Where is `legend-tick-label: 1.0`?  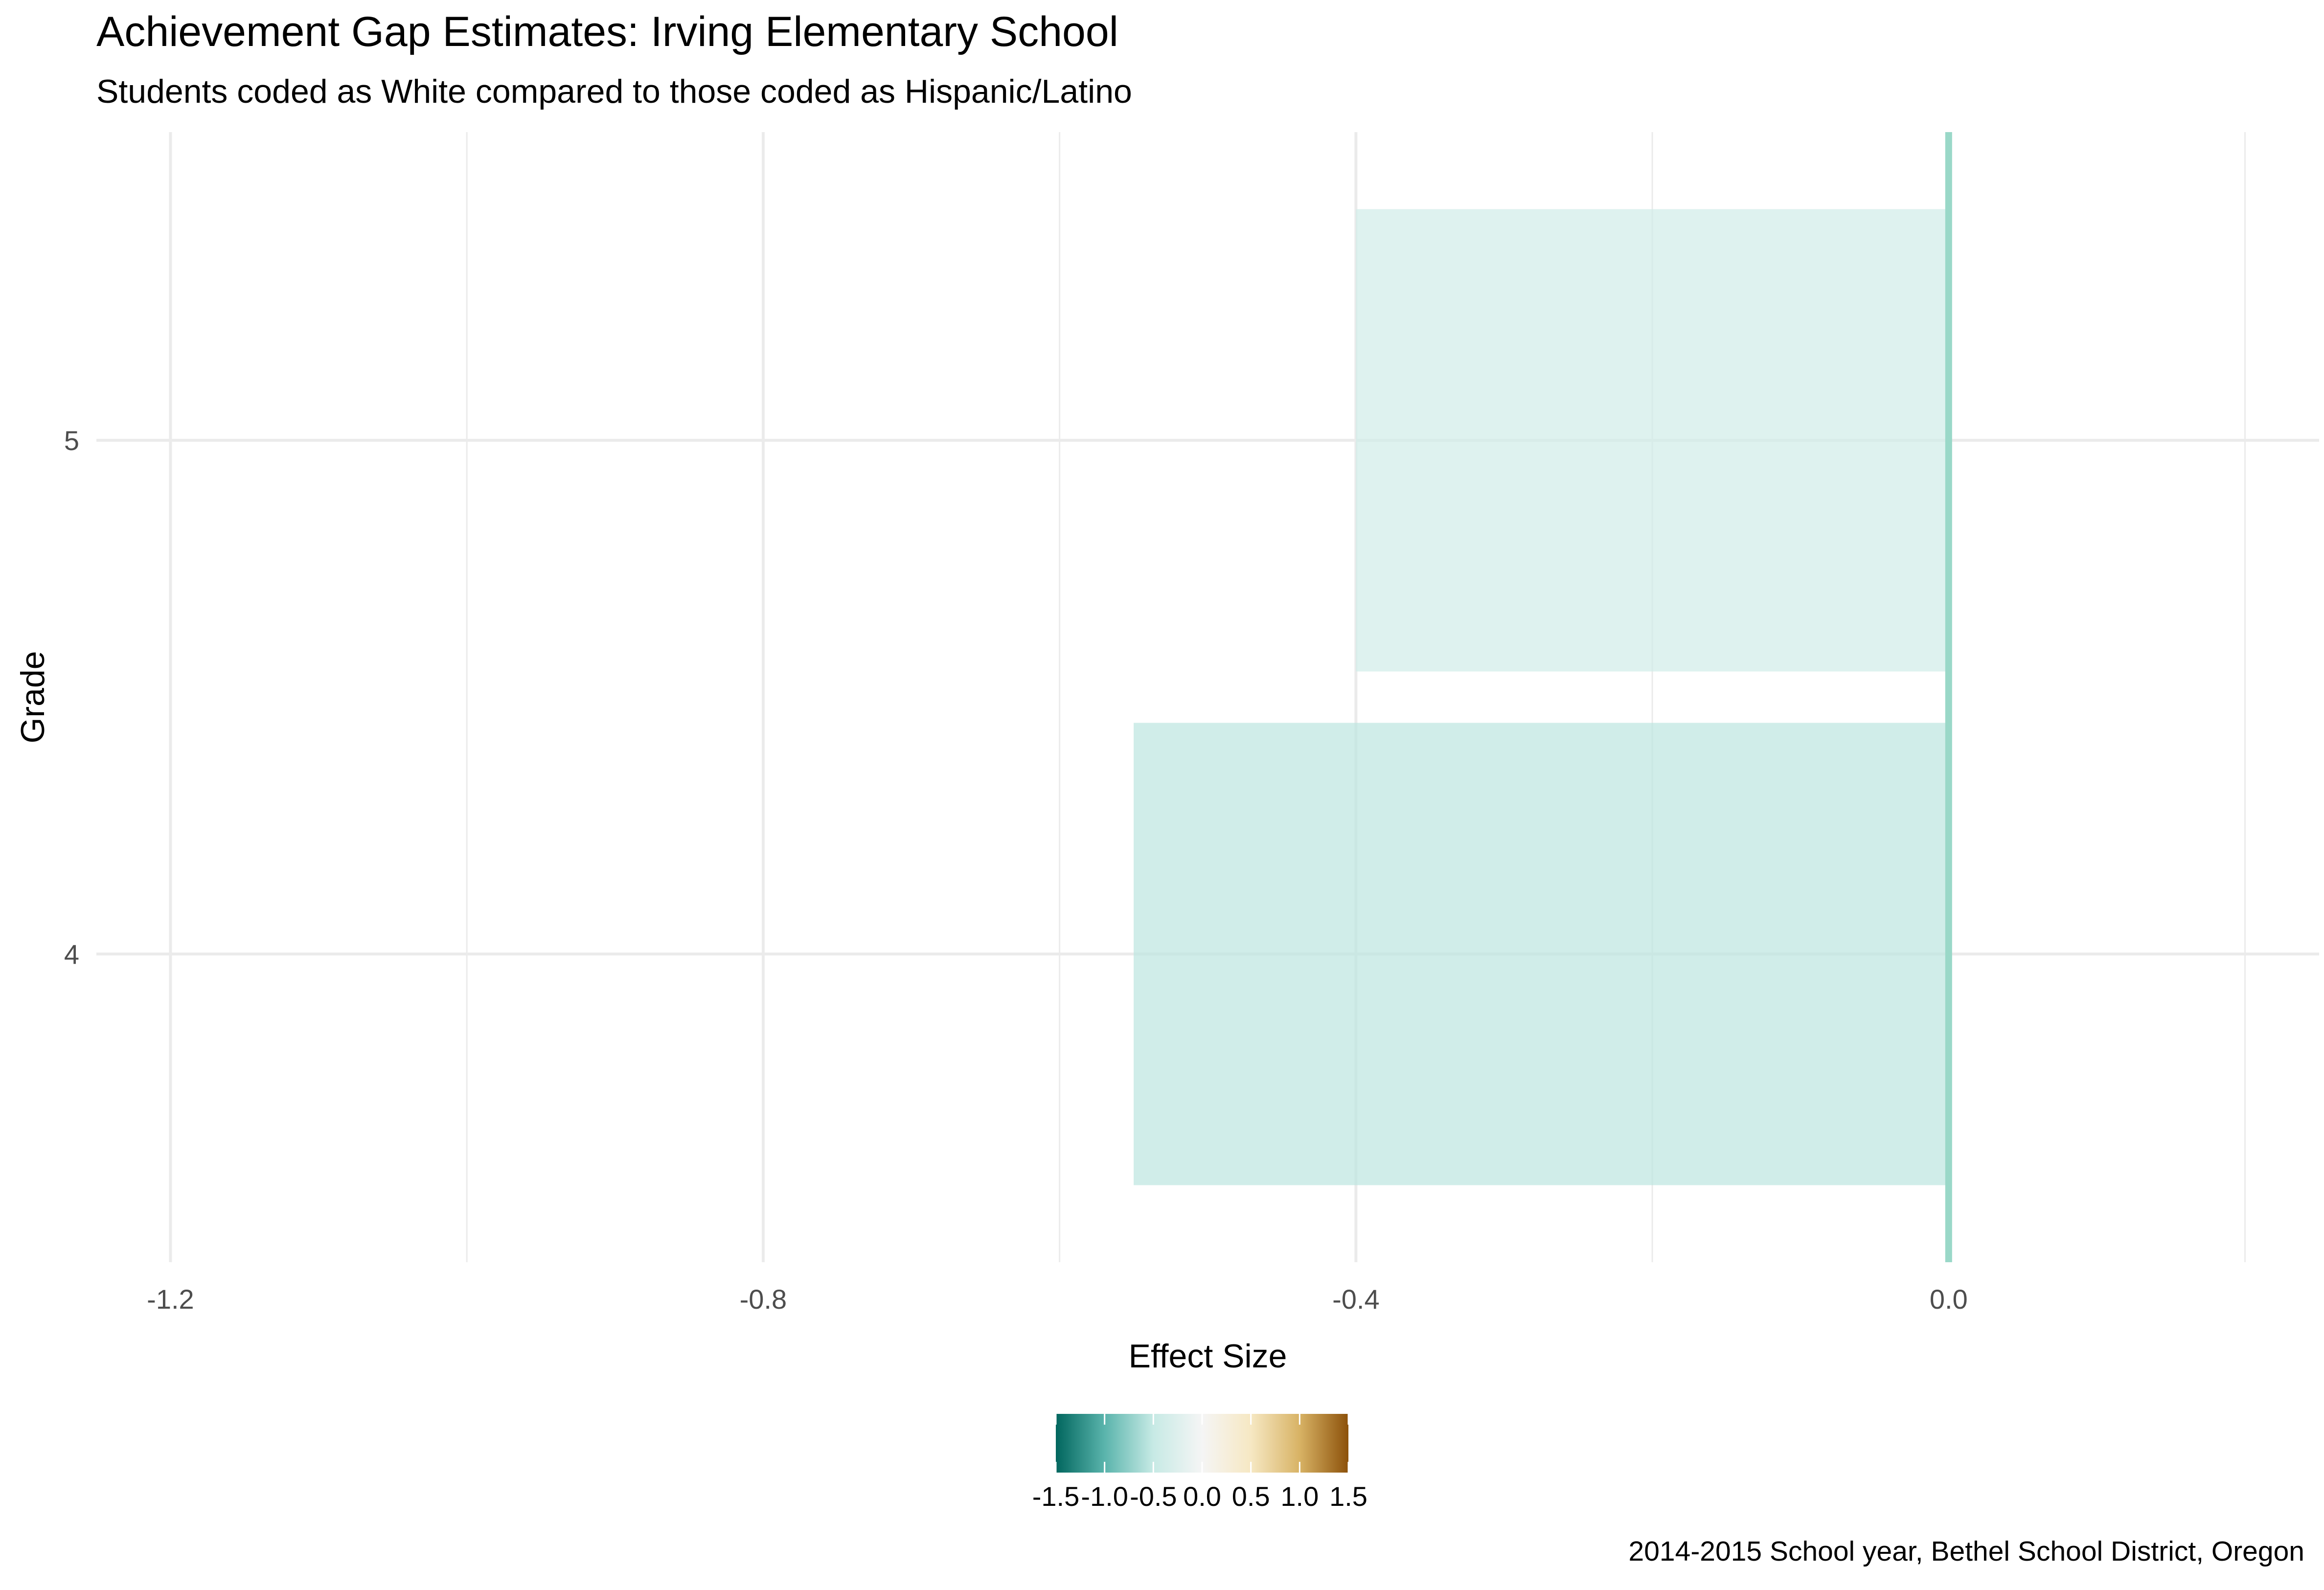 legend-tick-label: 1.0 is located at coordinates (1300, 1497).